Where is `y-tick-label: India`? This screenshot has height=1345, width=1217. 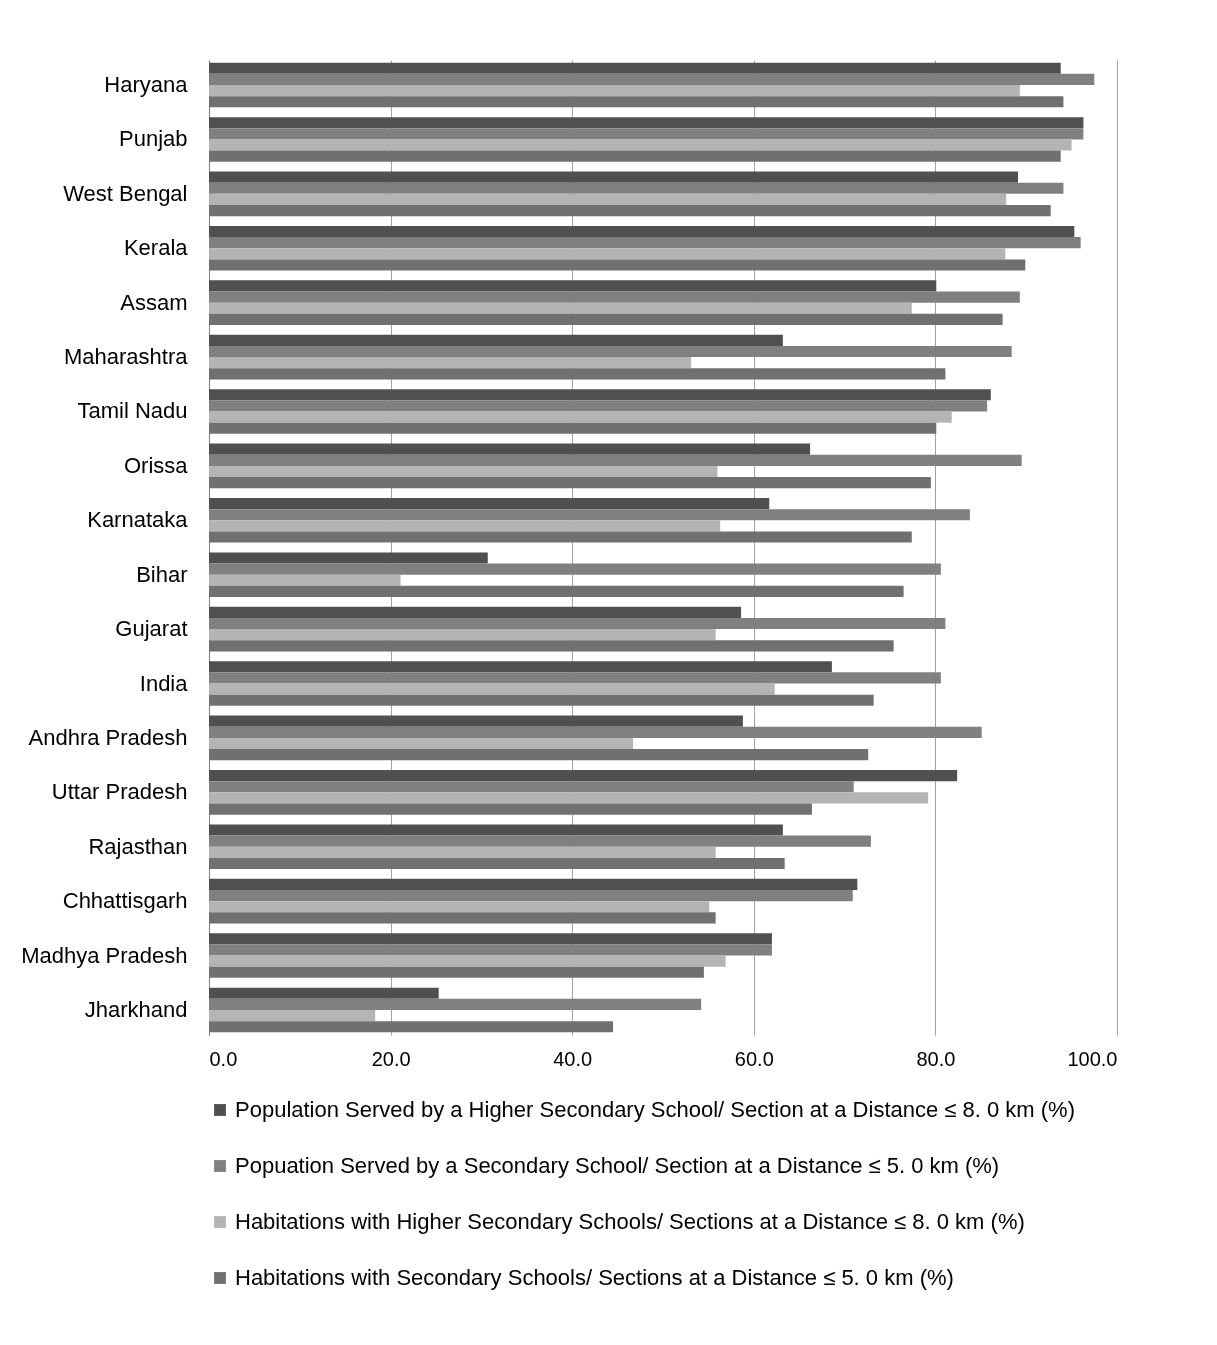
y-tick-label: India is located at coordinates (164, 683).